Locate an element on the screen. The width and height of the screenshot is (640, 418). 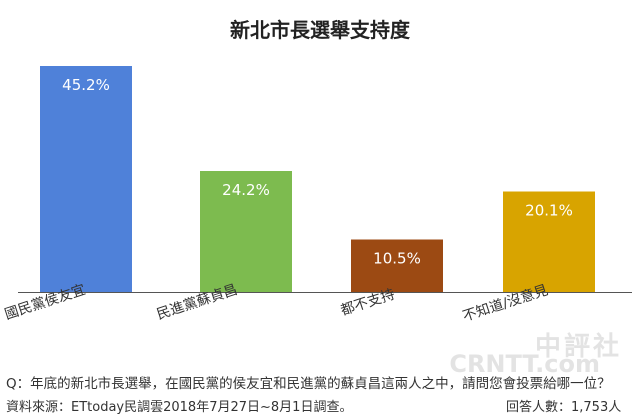
data-label: 10.5% is located at coordinates (397, 259).